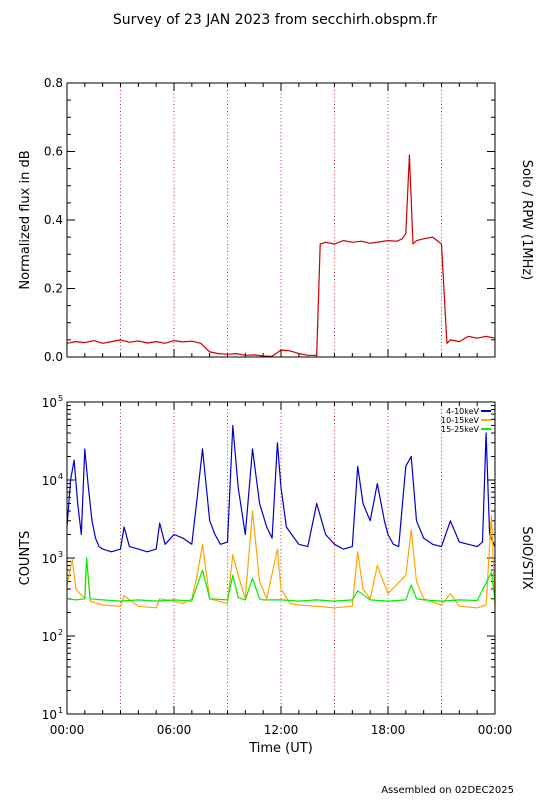 This screenshot has height=800, width=550. What do you see at coordinates (526, 220) in the screenshot?
I see `instrument-label: Solo / RPW (1MHz)` at bounding box center [526, 220].